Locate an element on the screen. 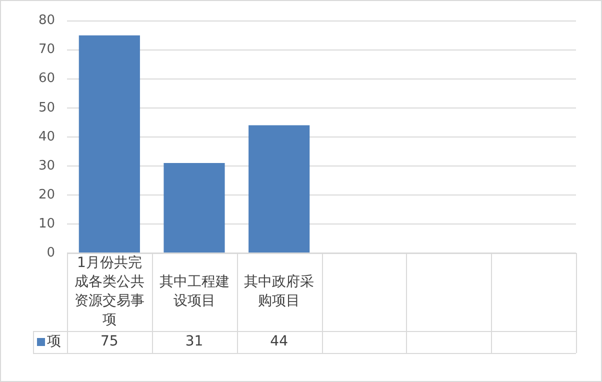 This screenshot has width=602, height=382. y-tick-label: 80 is located at coordinates (46, 20).